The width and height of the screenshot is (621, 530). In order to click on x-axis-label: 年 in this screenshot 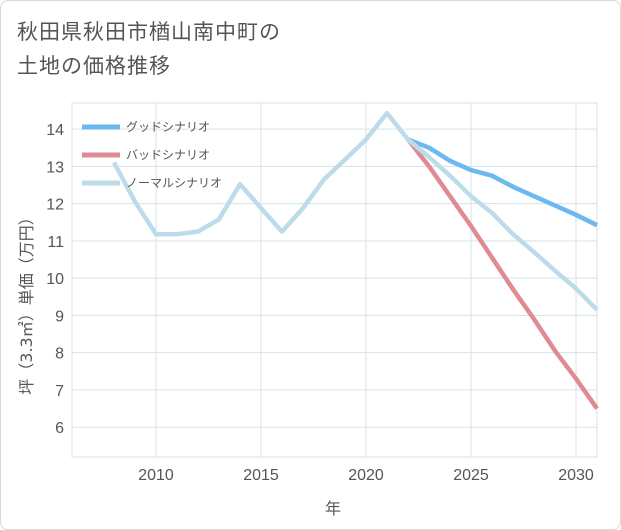, I will do `click(333, 508)`.